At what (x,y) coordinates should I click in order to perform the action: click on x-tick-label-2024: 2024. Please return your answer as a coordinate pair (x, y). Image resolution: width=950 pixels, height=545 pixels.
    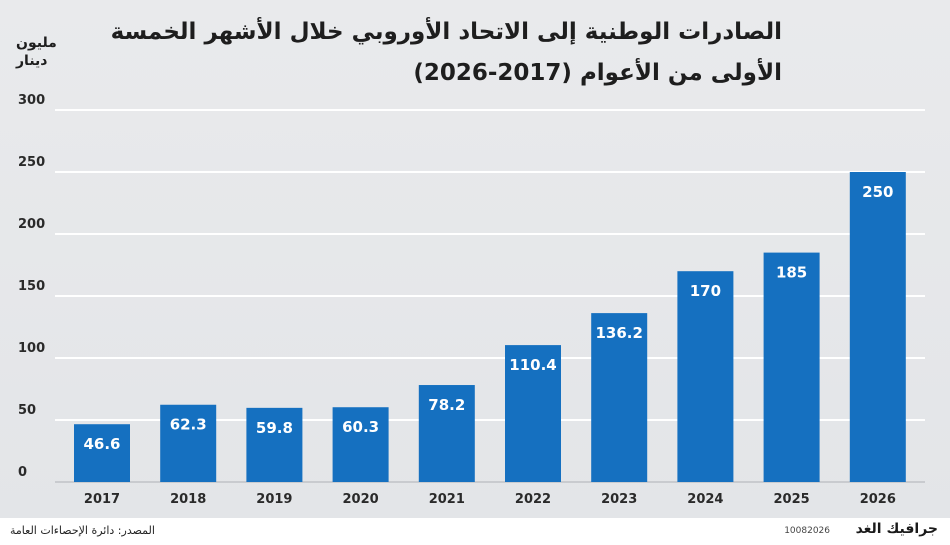
    Looking at the image, I should click on (705, 499).